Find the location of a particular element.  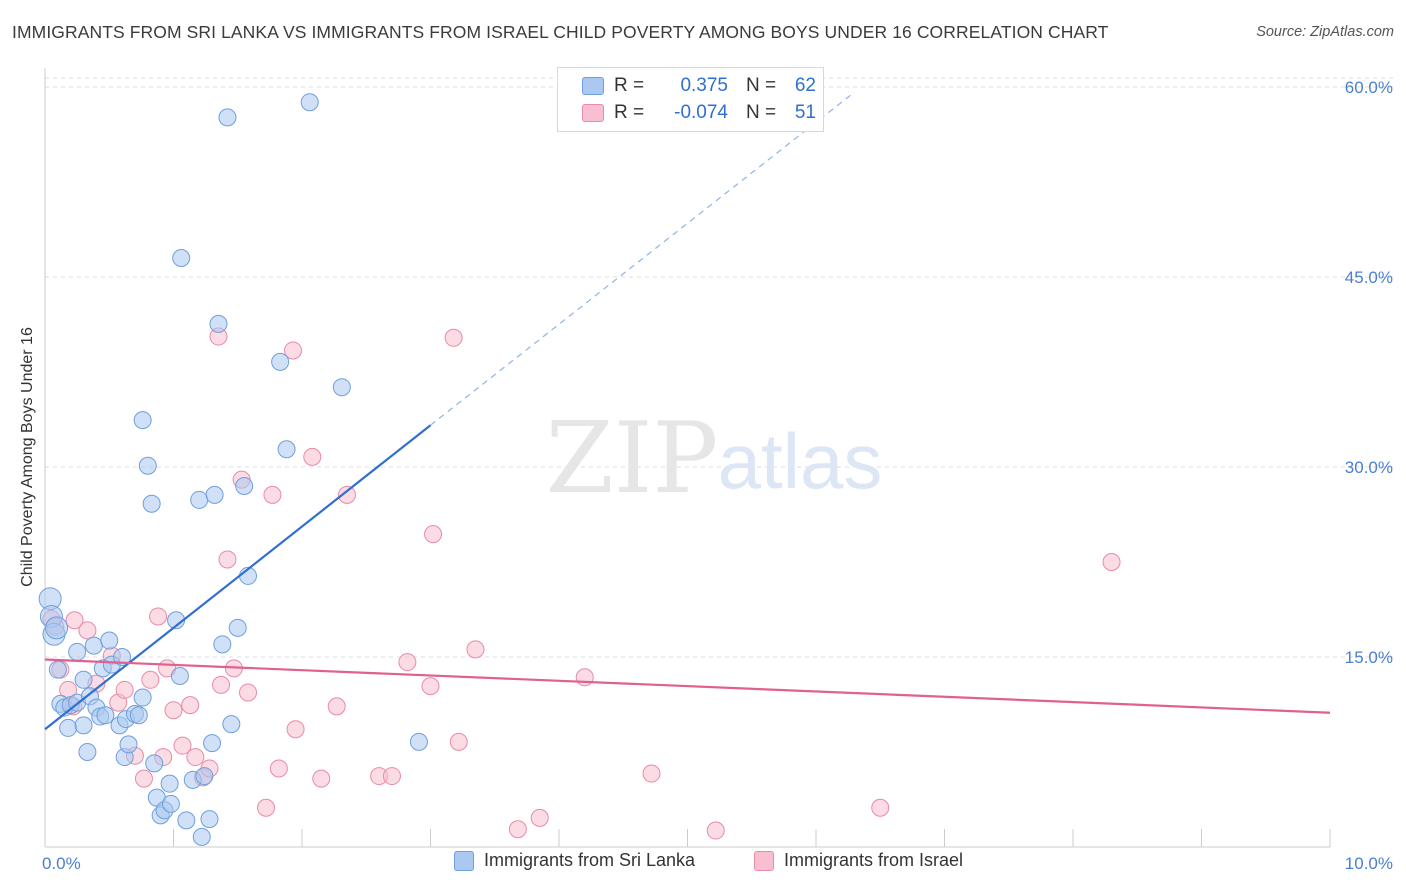

bottom-legend-label-sri-lanka: Immigrants from Sri Lanka is located at coordinates (590, 860).